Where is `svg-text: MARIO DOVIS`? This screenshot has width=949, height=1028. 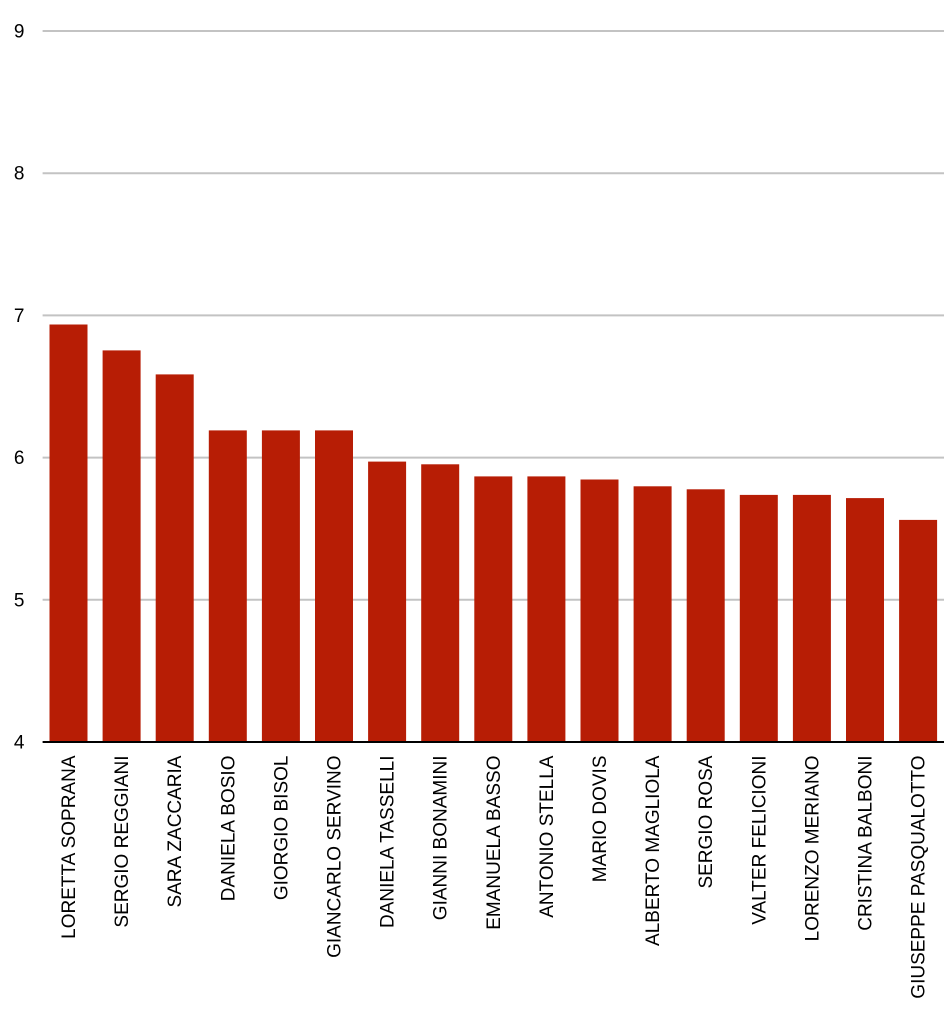
svg-text: MARIO DOVIS is located at coordinates (600, 819).